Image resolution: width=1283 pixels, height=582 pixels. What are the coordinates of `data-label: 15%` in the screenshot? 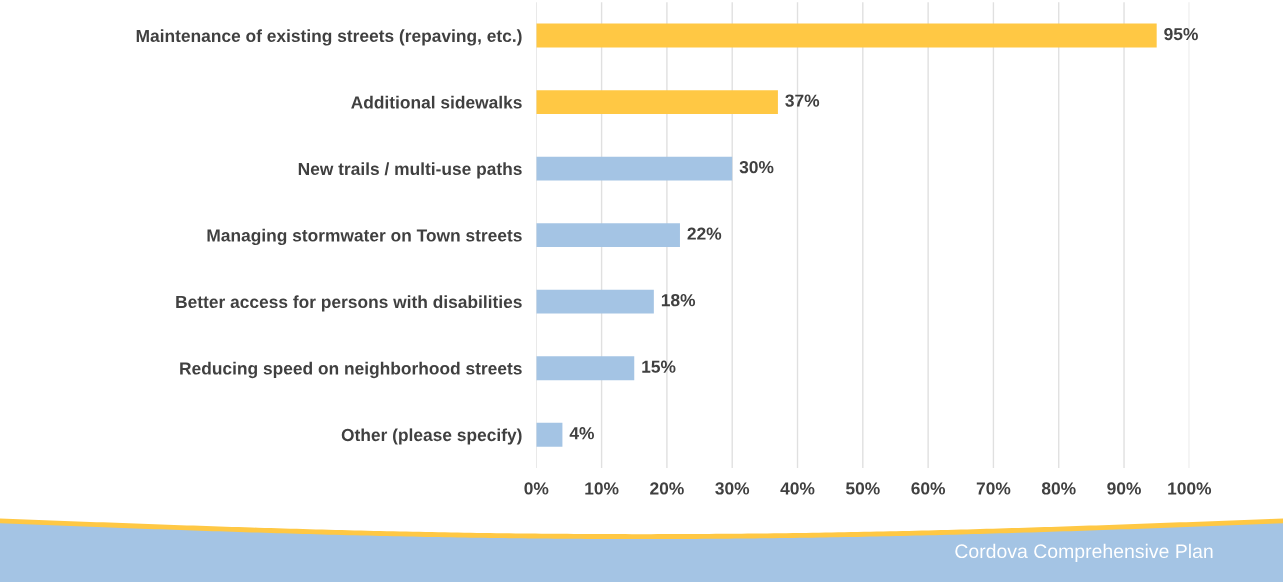 It's located at (659, 366).